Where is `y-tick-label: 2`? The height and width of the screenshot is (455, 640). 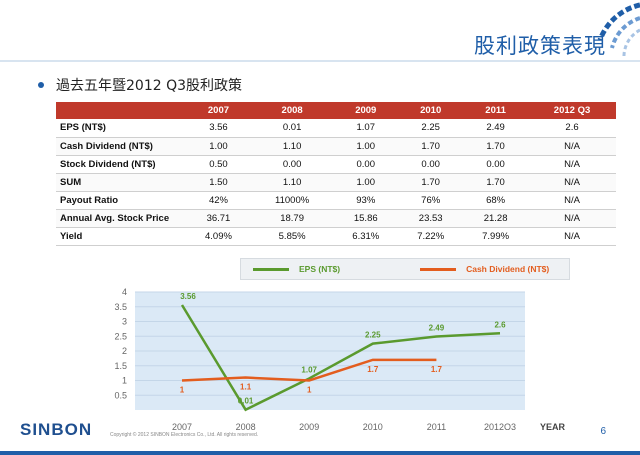 y-tick-label: 2 is located at coordinates (124, 351).